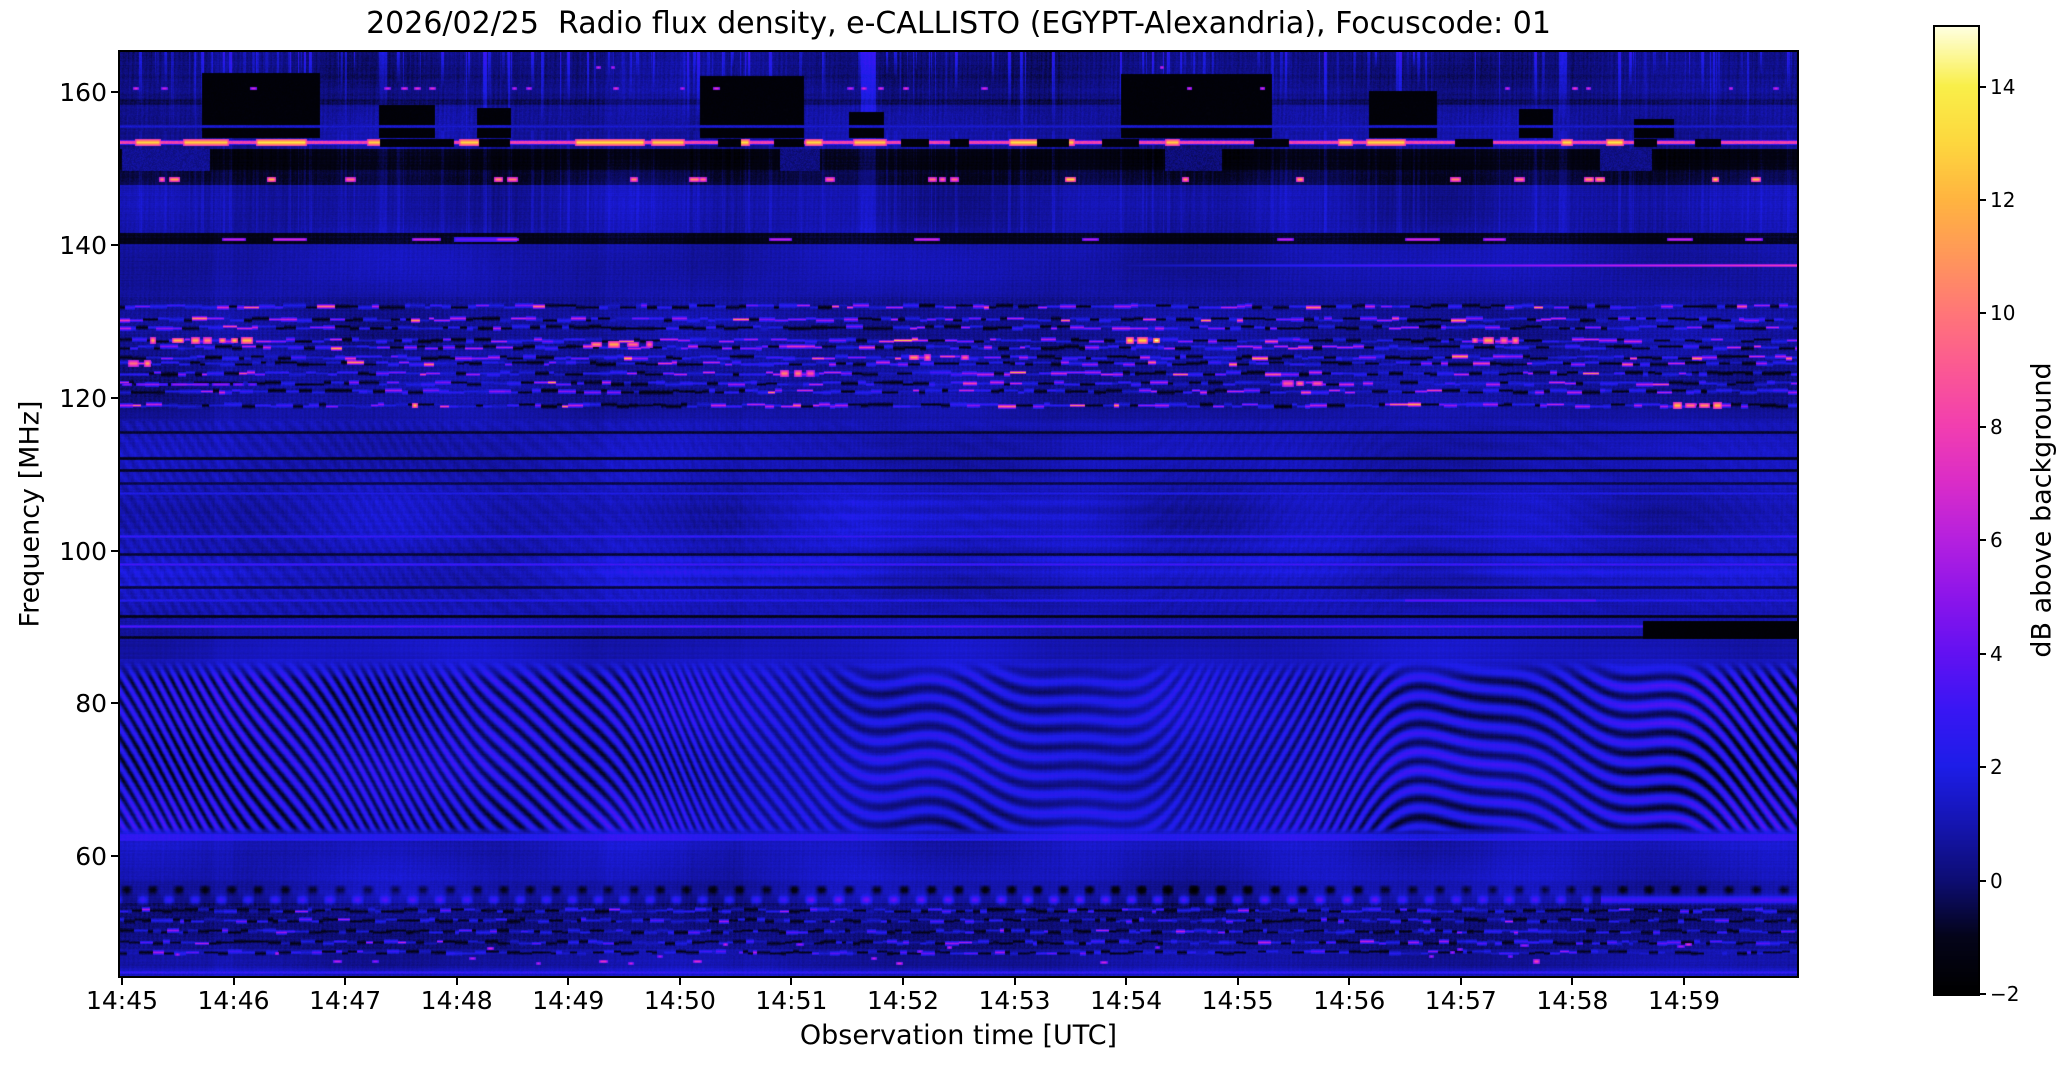  I want to click on x-tick-label: 14:57, so click(1460, 1000).